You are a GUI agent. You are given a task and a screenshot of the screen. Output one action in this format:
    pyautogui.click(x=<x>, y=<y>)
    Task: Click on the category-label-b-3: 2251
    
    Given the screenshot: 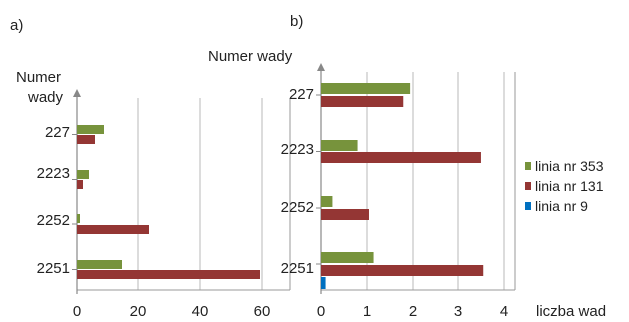 What is the action you would take?
    pyautogui.click(x=297, y=268)
    